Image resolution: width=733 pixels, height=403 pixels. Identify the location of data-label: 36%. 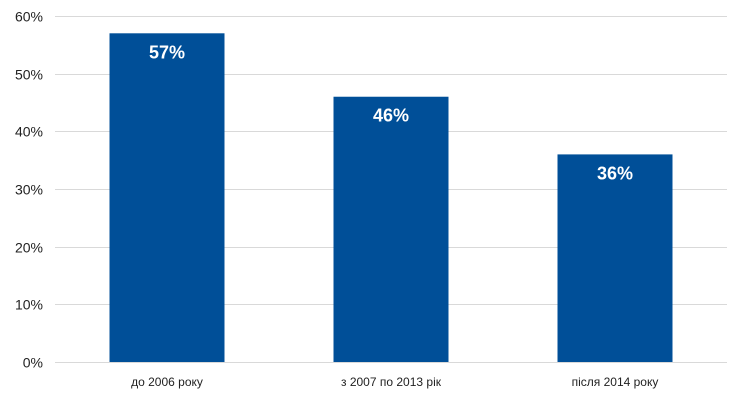
(615, 173).